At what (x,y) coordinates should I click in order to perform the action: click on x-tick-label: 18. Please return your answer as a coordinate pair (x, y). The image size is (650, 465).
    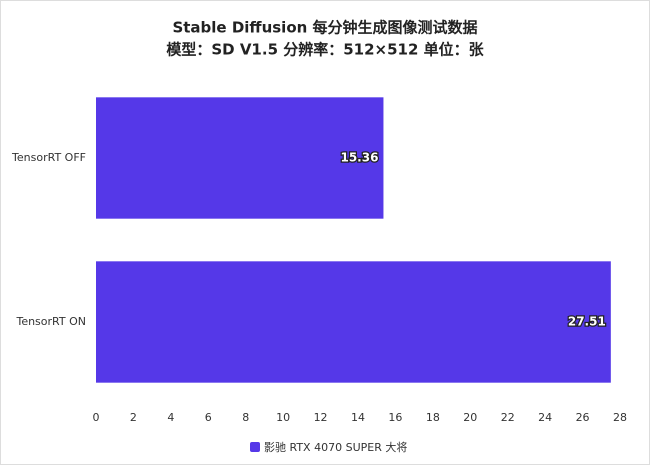
    Looking at the image, I should click on (433, 417).